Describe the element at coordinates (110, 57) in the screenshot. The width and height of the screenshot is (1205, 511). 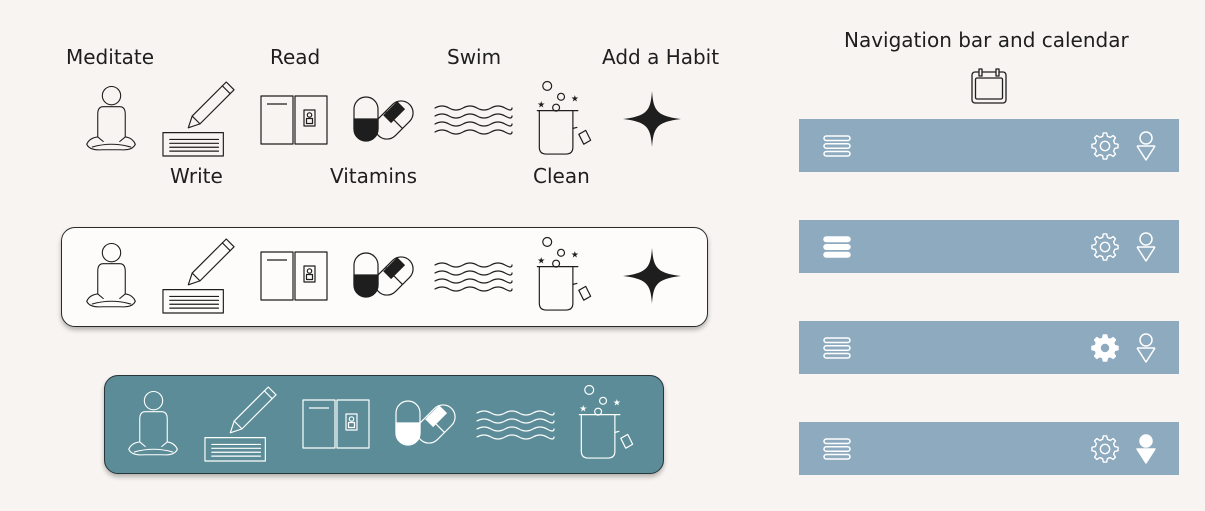
I see `label-meditate: Meditate` at that location.